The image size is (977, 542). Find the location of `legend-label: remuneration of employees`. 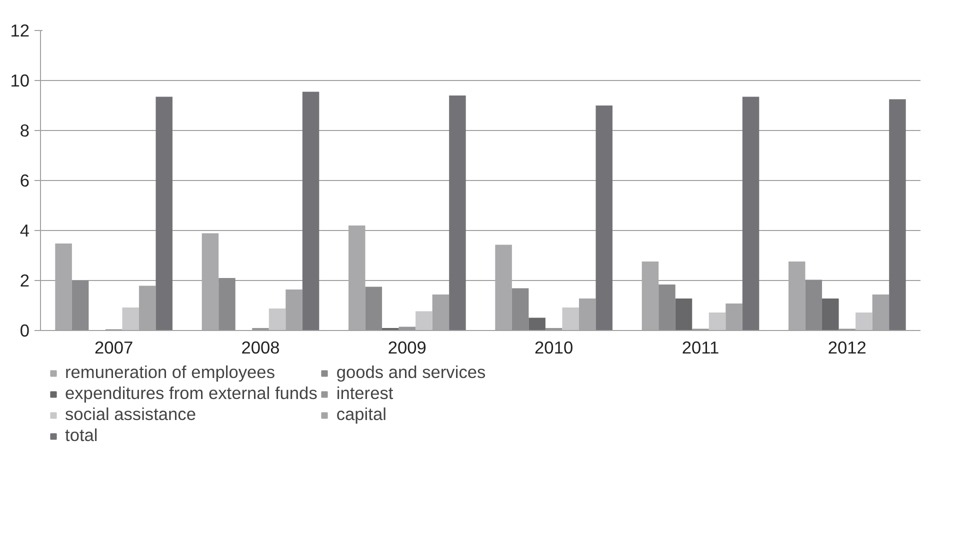

legend-label: remuneration of employees is located at coordinates (170, 372).